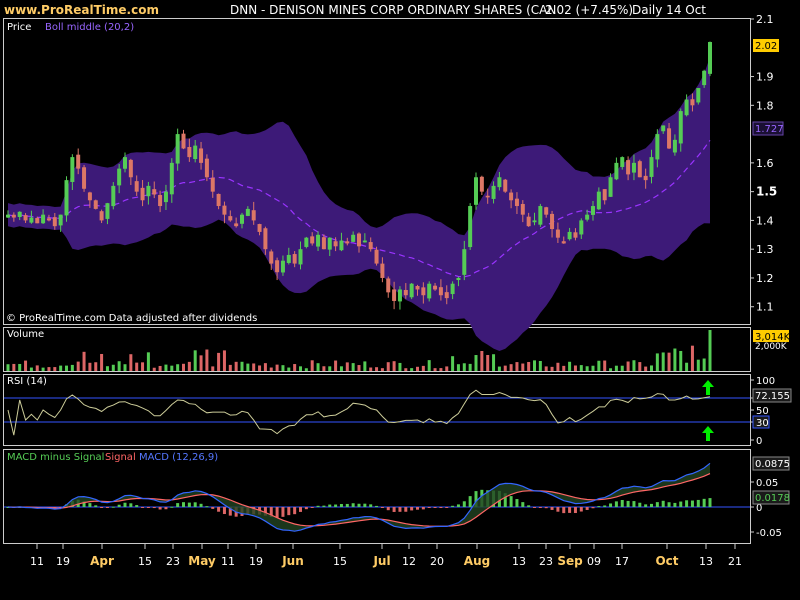 The image size is (800, 600). I want to click on rsi-tick-label: 50, so click(762, 411).